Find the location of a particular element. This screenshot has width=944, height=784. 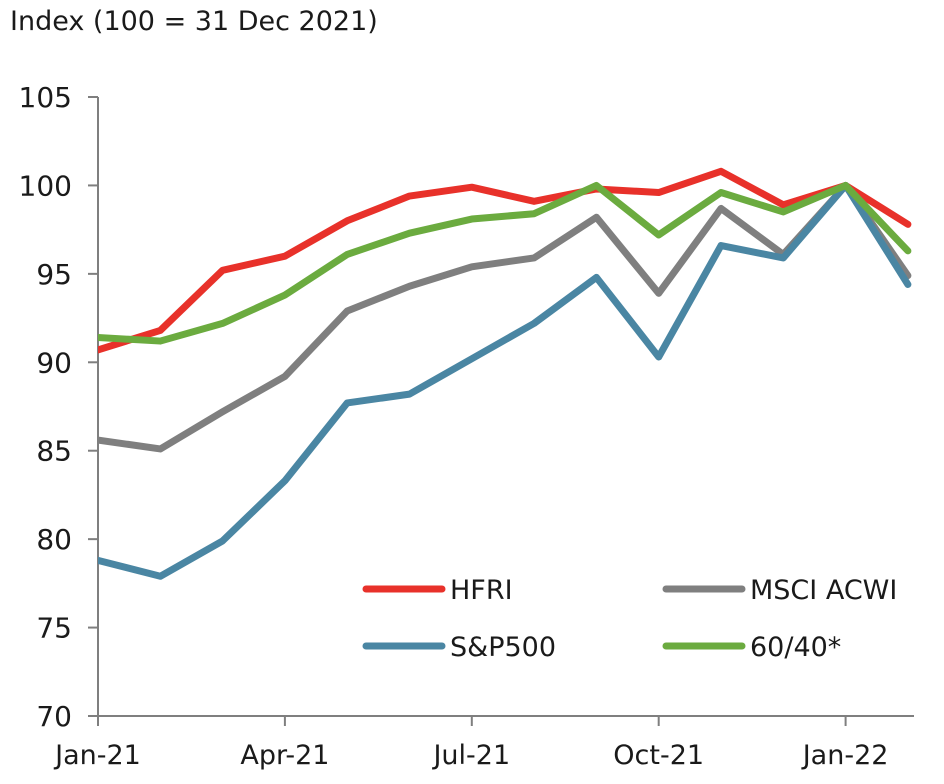

y-axis: 70 75 80 85 90 95 100 105 is located at coordinates (59, 407).